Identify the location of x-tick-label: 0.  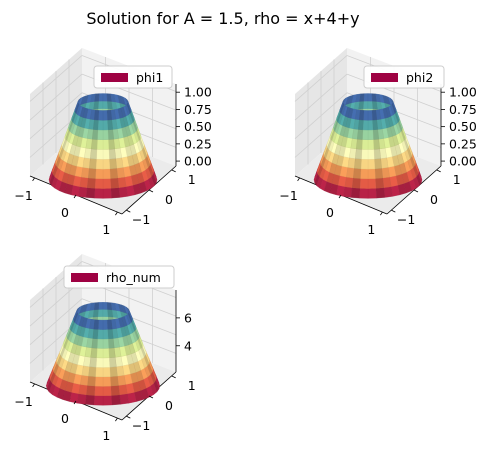
(65, 212).